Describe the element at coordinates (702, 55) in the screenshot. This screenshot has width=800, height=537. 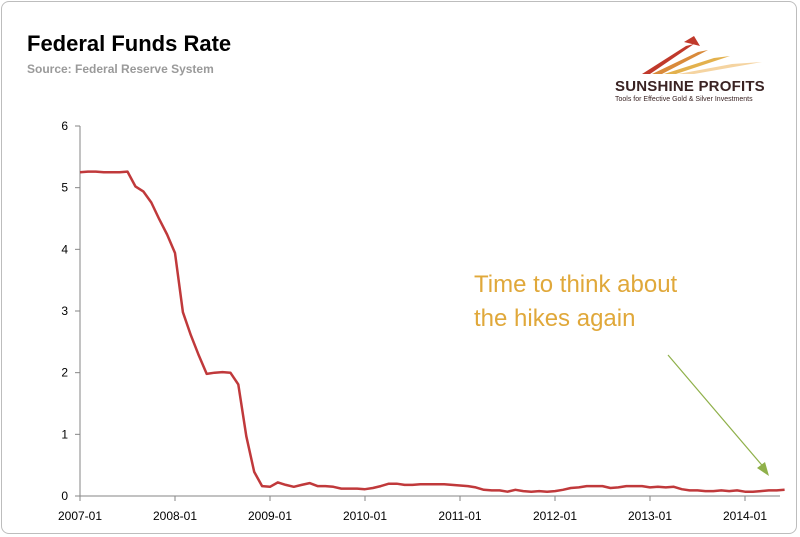
I see `sunshine-profits-logo-icon` at that location.